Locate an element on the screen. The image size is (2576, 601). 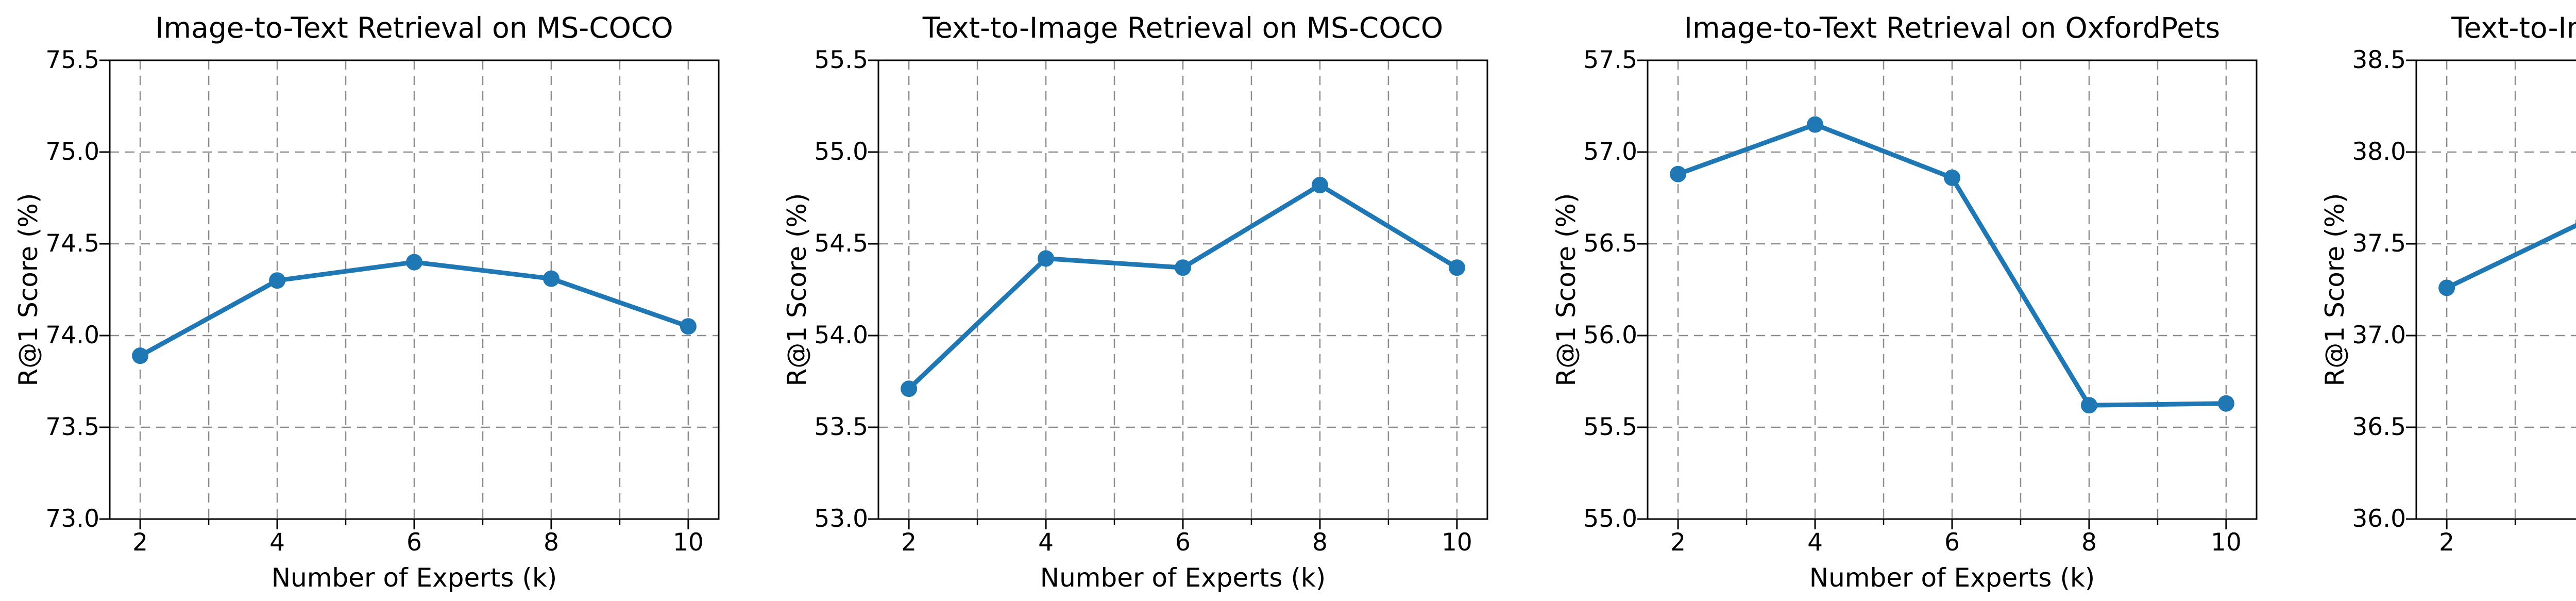
chart-title: Image-to-Text Retrieval on OxfordPets is located at coordinates (1953, 28).